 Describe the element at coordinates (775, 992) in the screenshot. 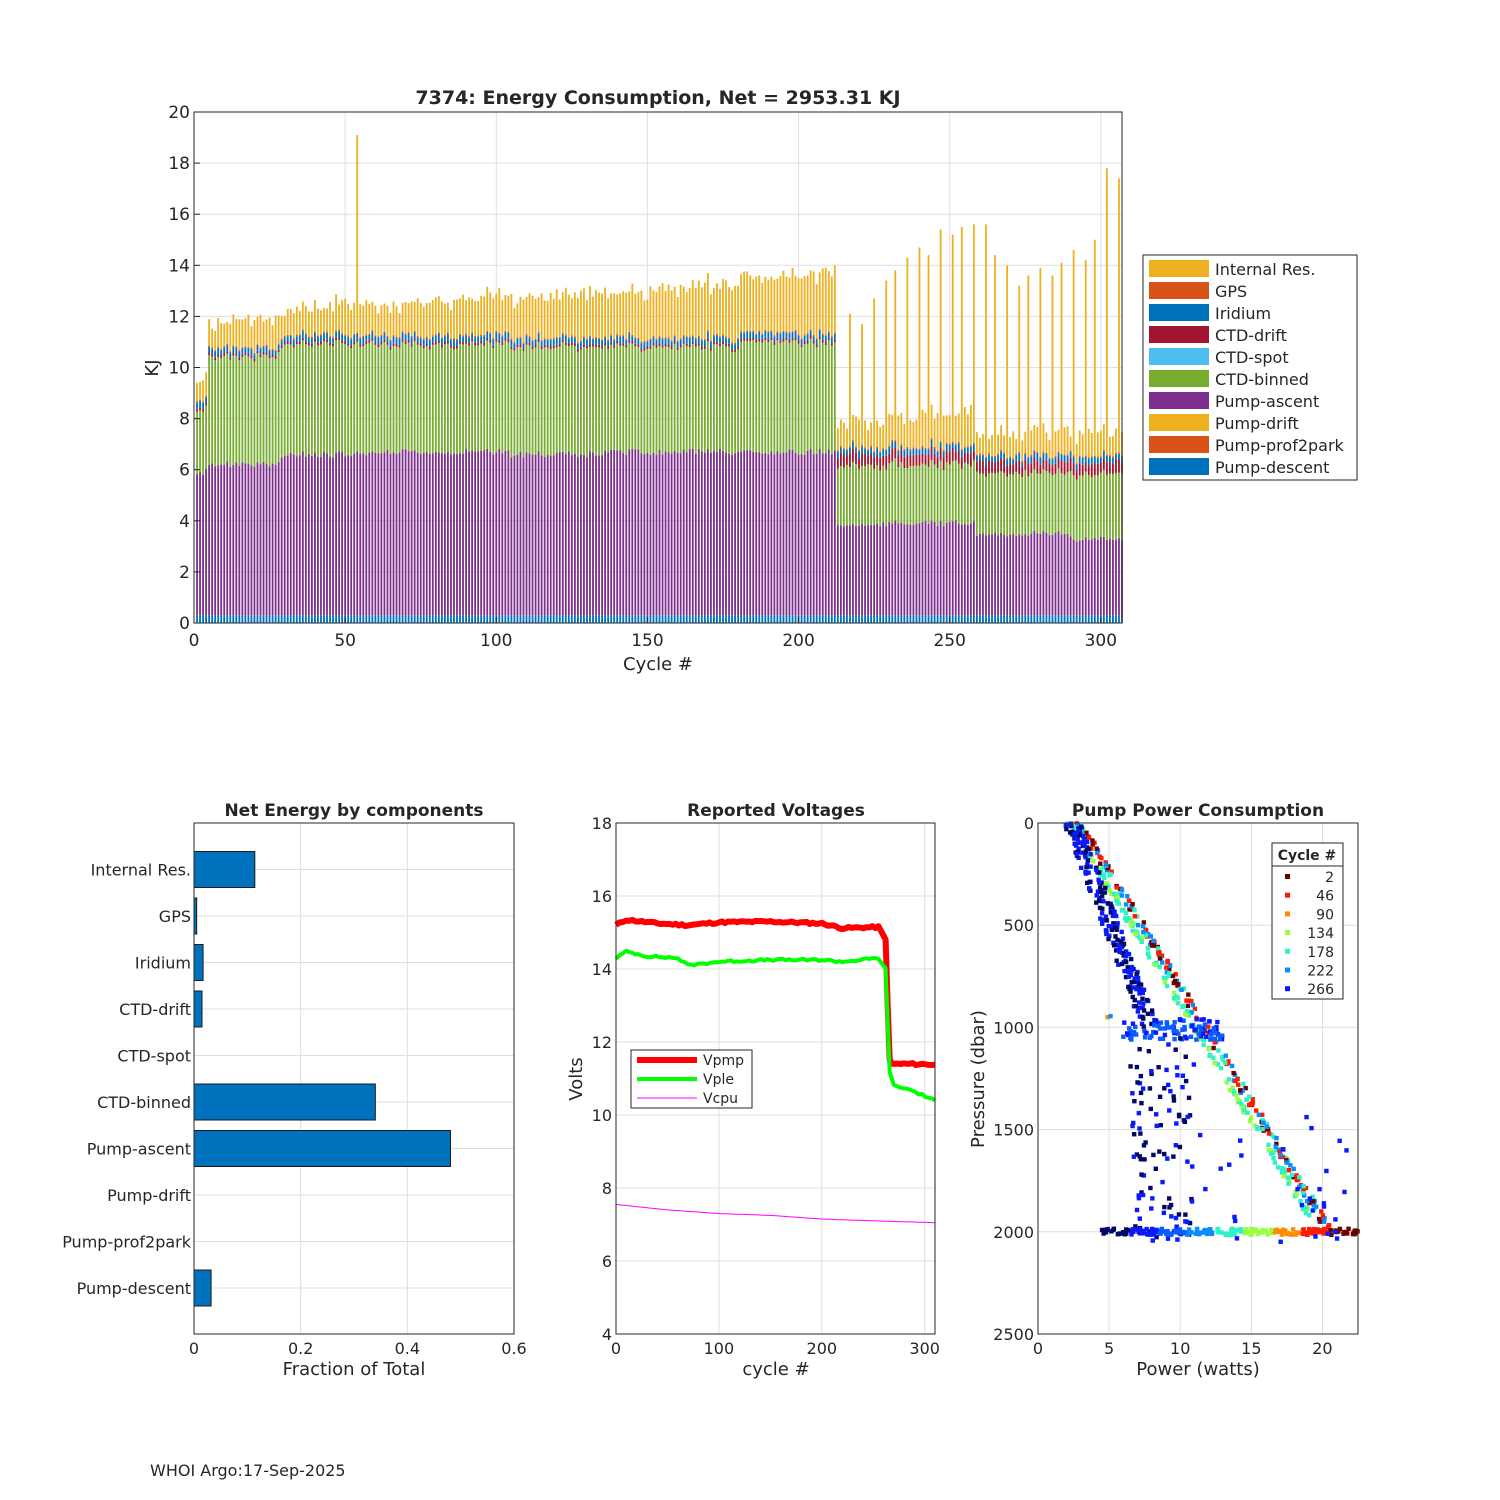

I see `volt-series-line` at that location.